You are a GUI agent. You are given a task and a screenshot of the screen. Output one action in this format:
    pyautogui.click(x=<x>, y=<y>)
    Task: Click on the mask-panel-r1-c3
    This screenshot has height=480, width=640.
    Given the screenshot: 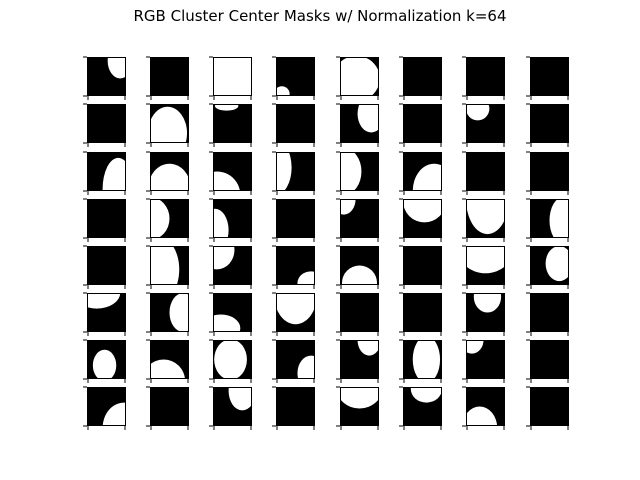 What is the action you would take?
    pyautogui.click(x=230, y=78)
    